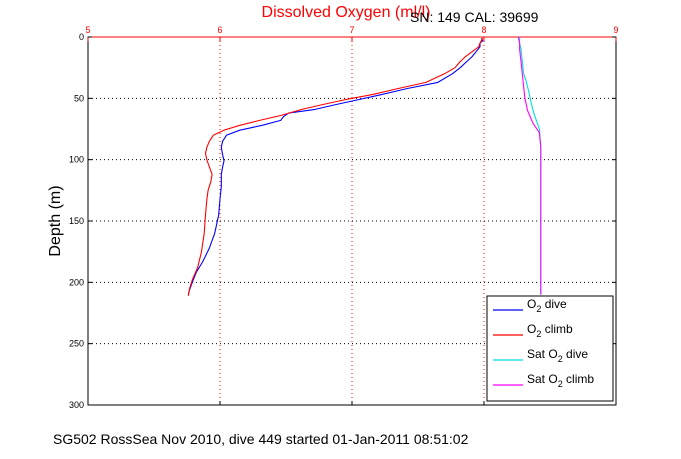 This screenshot has height=459, width=681. I want to click on x-tick-label: 5, so click(87, 30).